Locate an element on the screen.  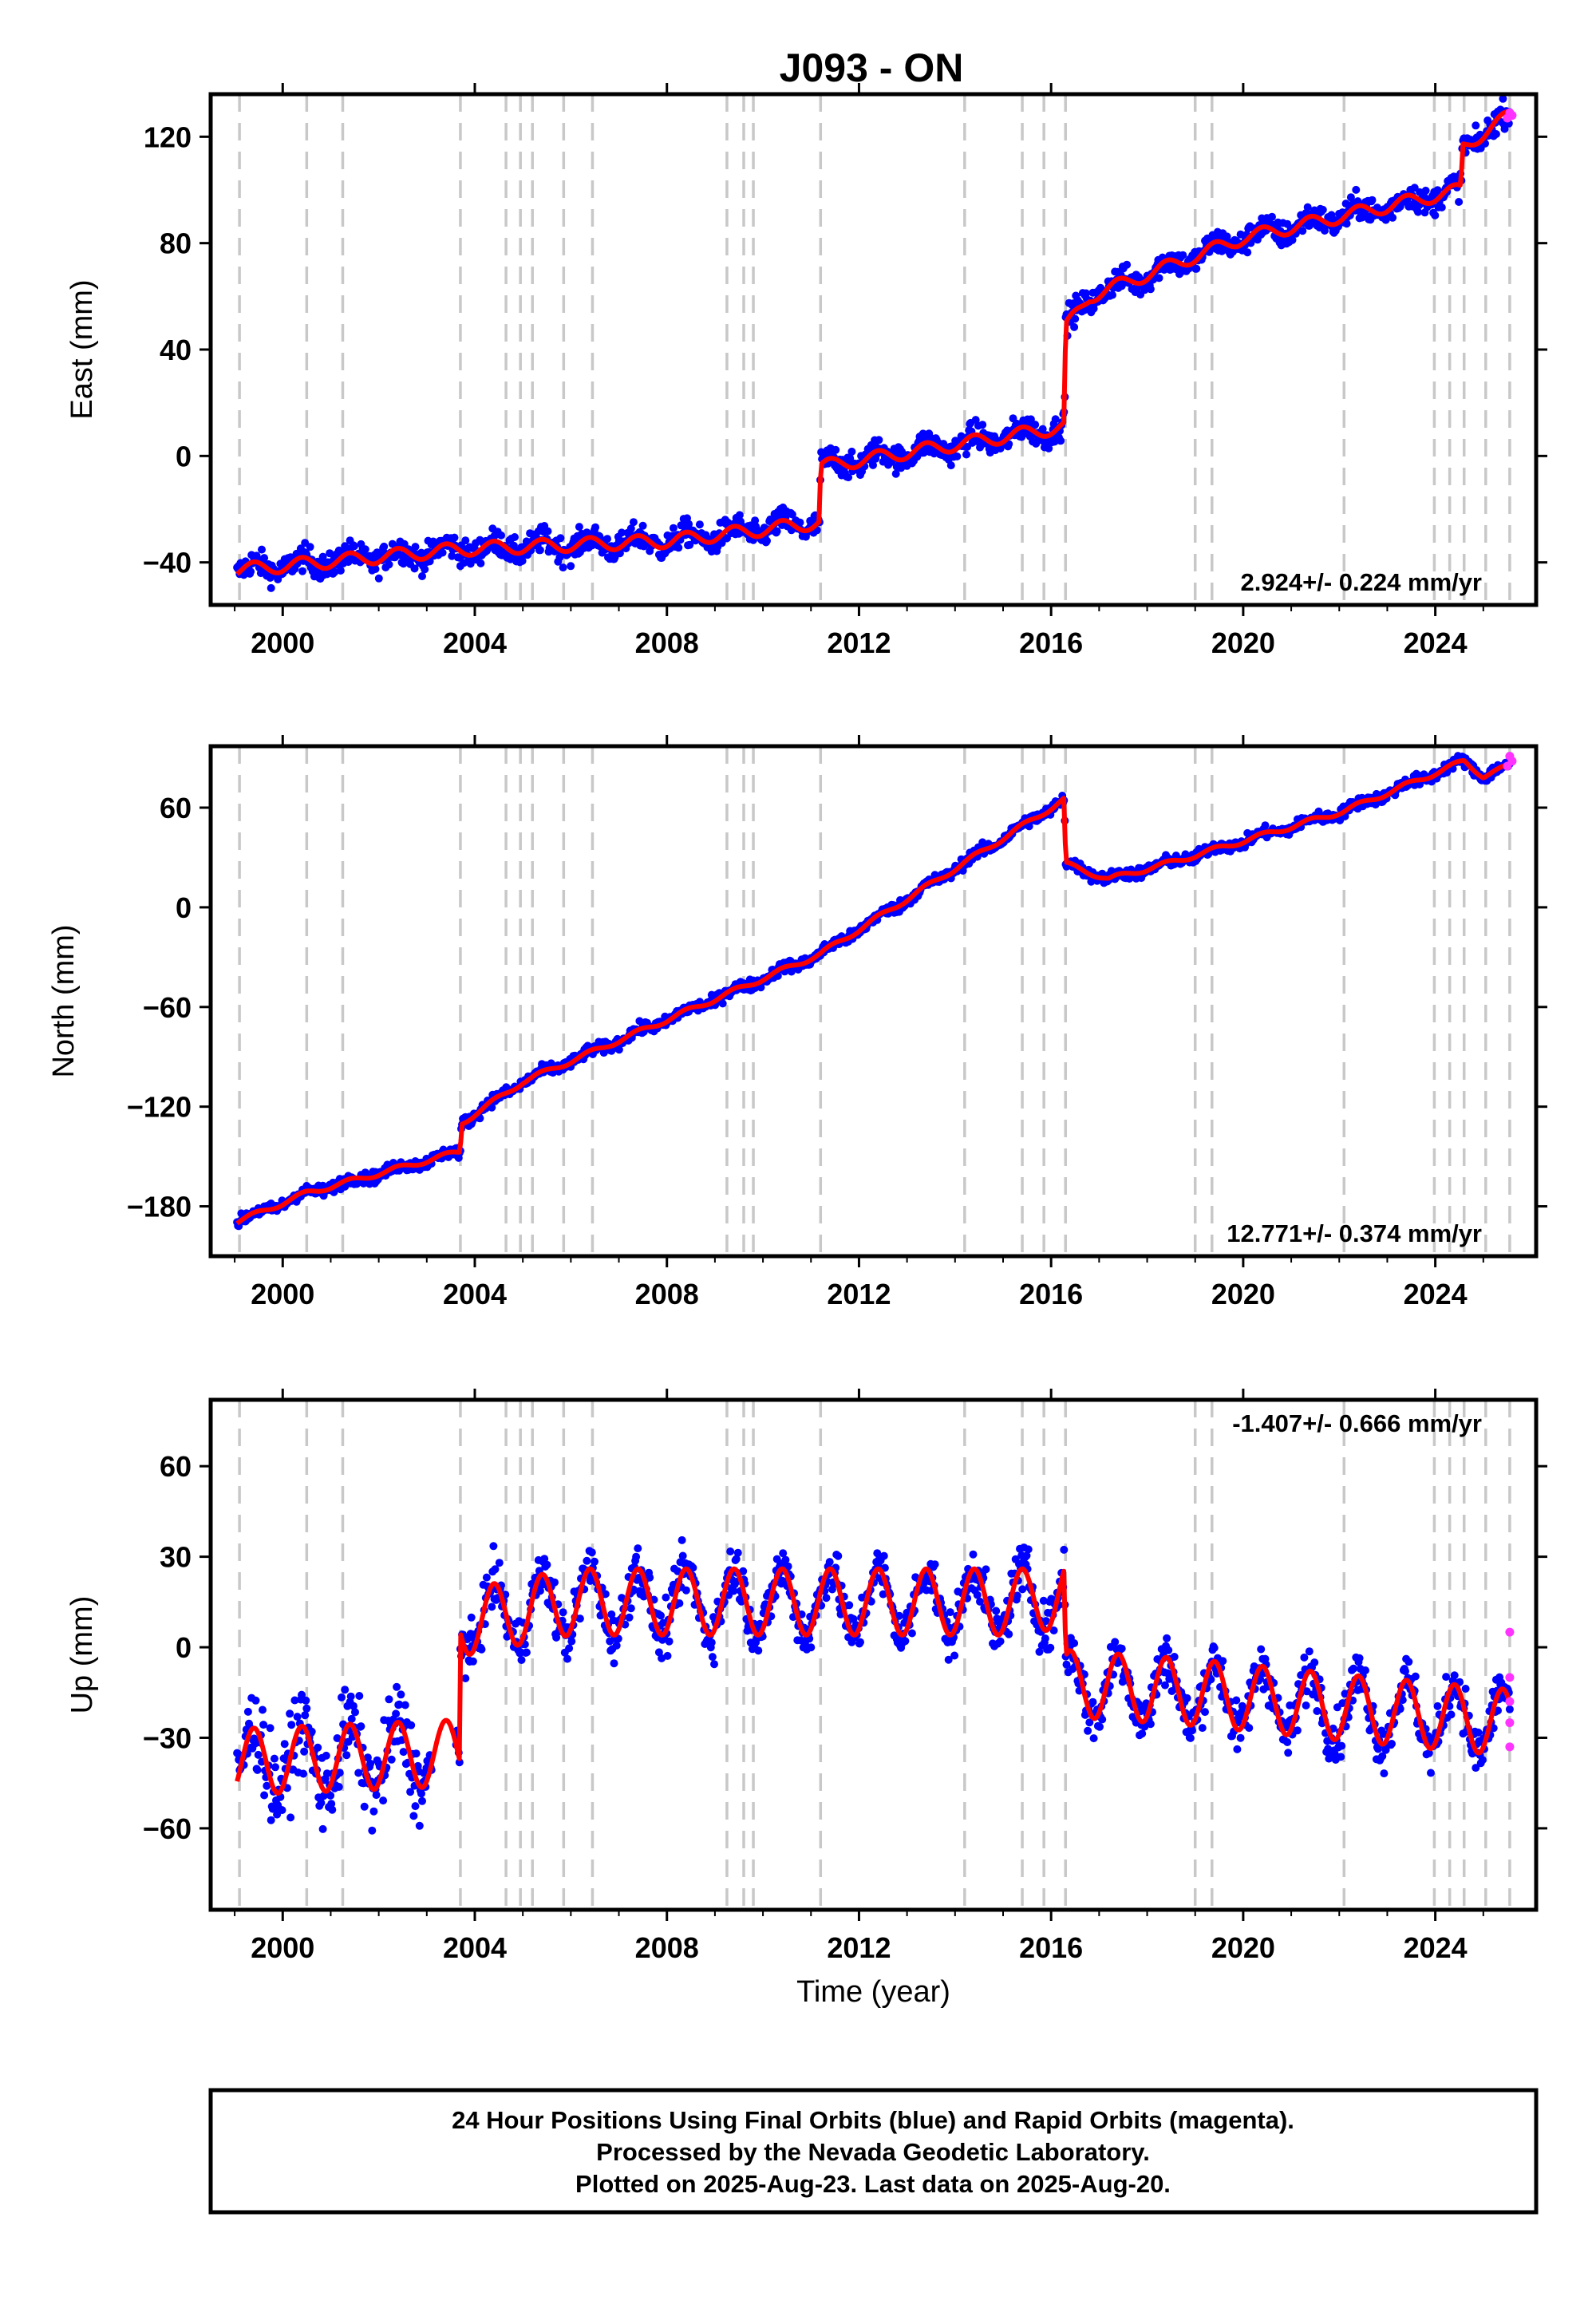
y-tick-label: 0 is located at coordinates (184, 1648).